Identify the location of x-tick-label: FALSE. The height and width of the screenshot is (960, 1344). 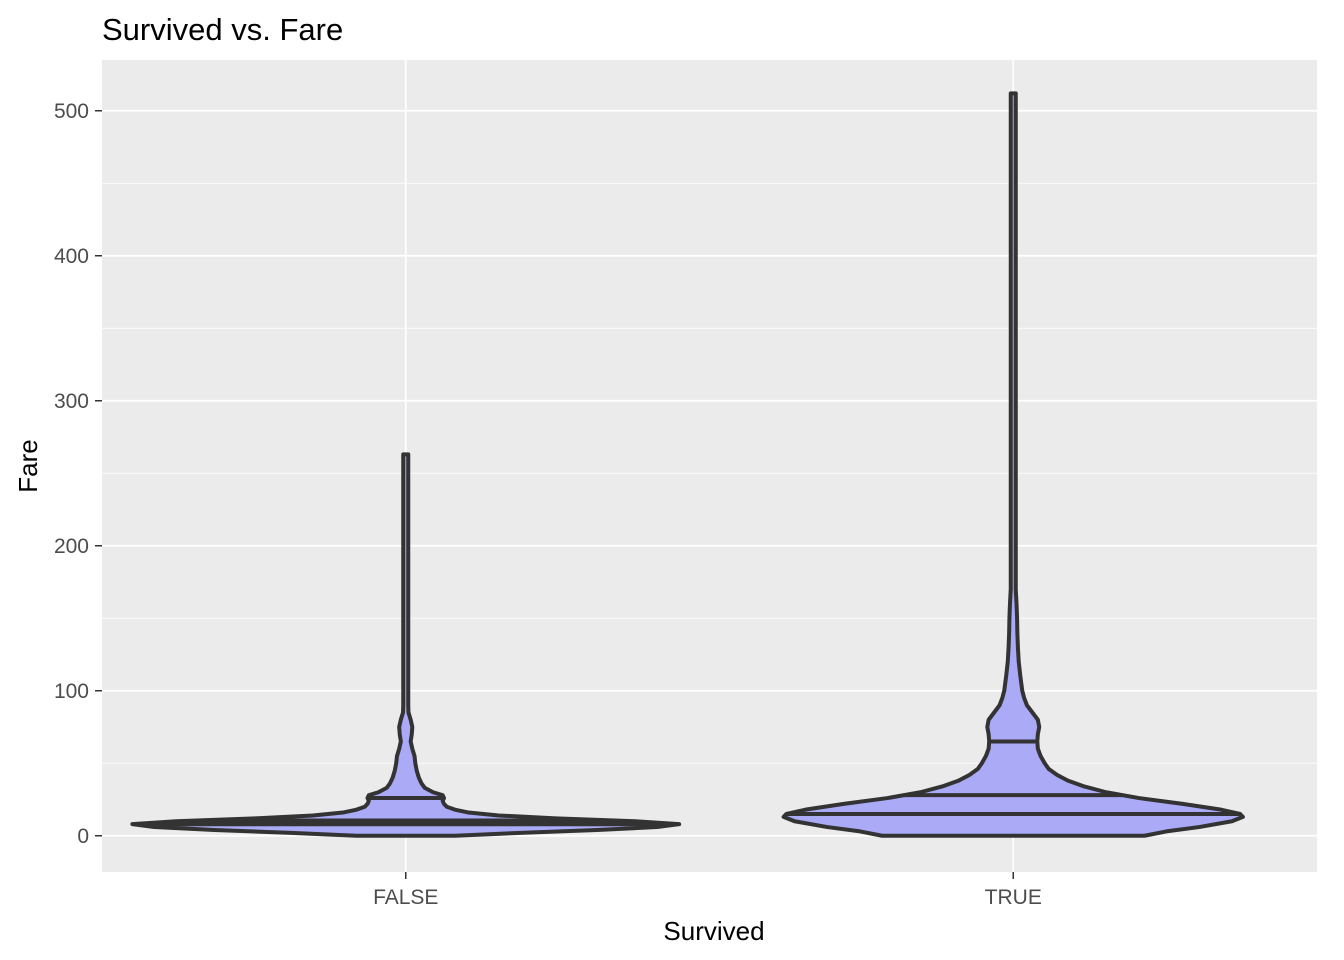
(405, 897).